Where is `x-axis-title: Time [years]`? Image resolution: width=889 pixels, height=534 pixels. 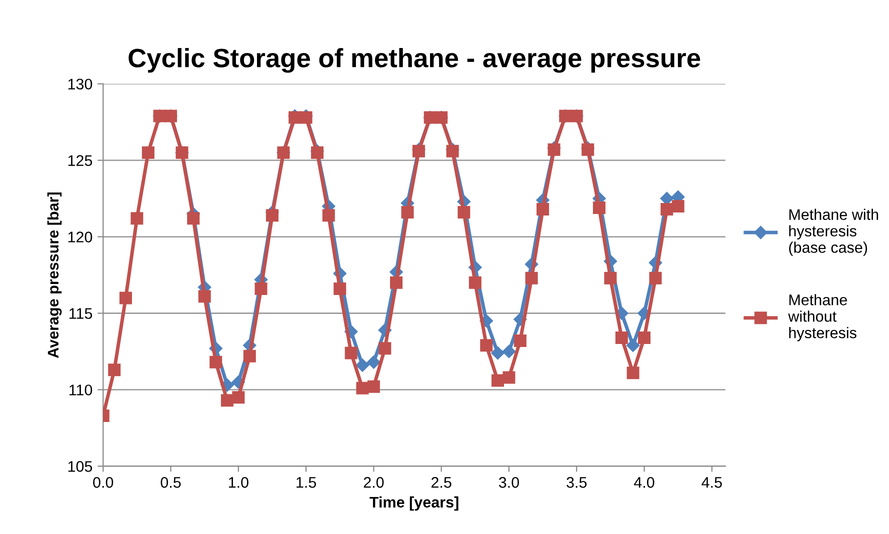
x-axis-title: Time [years] is located at coordinates (414, 503).